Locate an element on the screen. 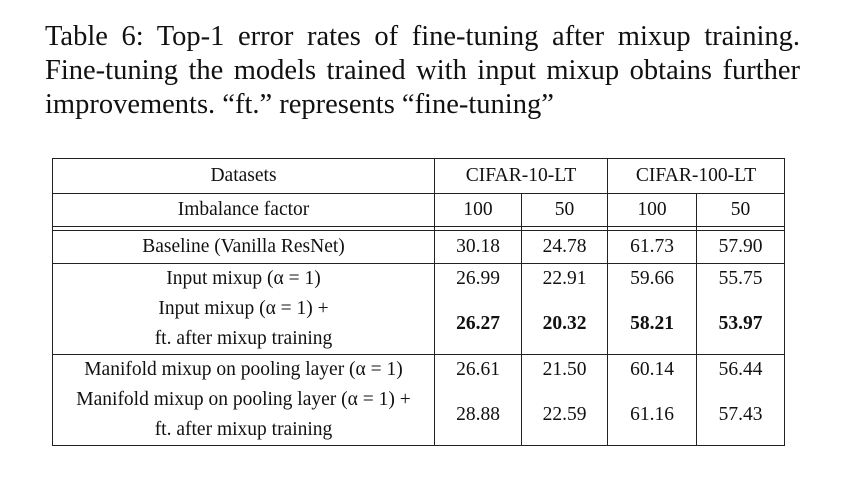  table-cell: 22.59 is located at coordinates (564, 415).